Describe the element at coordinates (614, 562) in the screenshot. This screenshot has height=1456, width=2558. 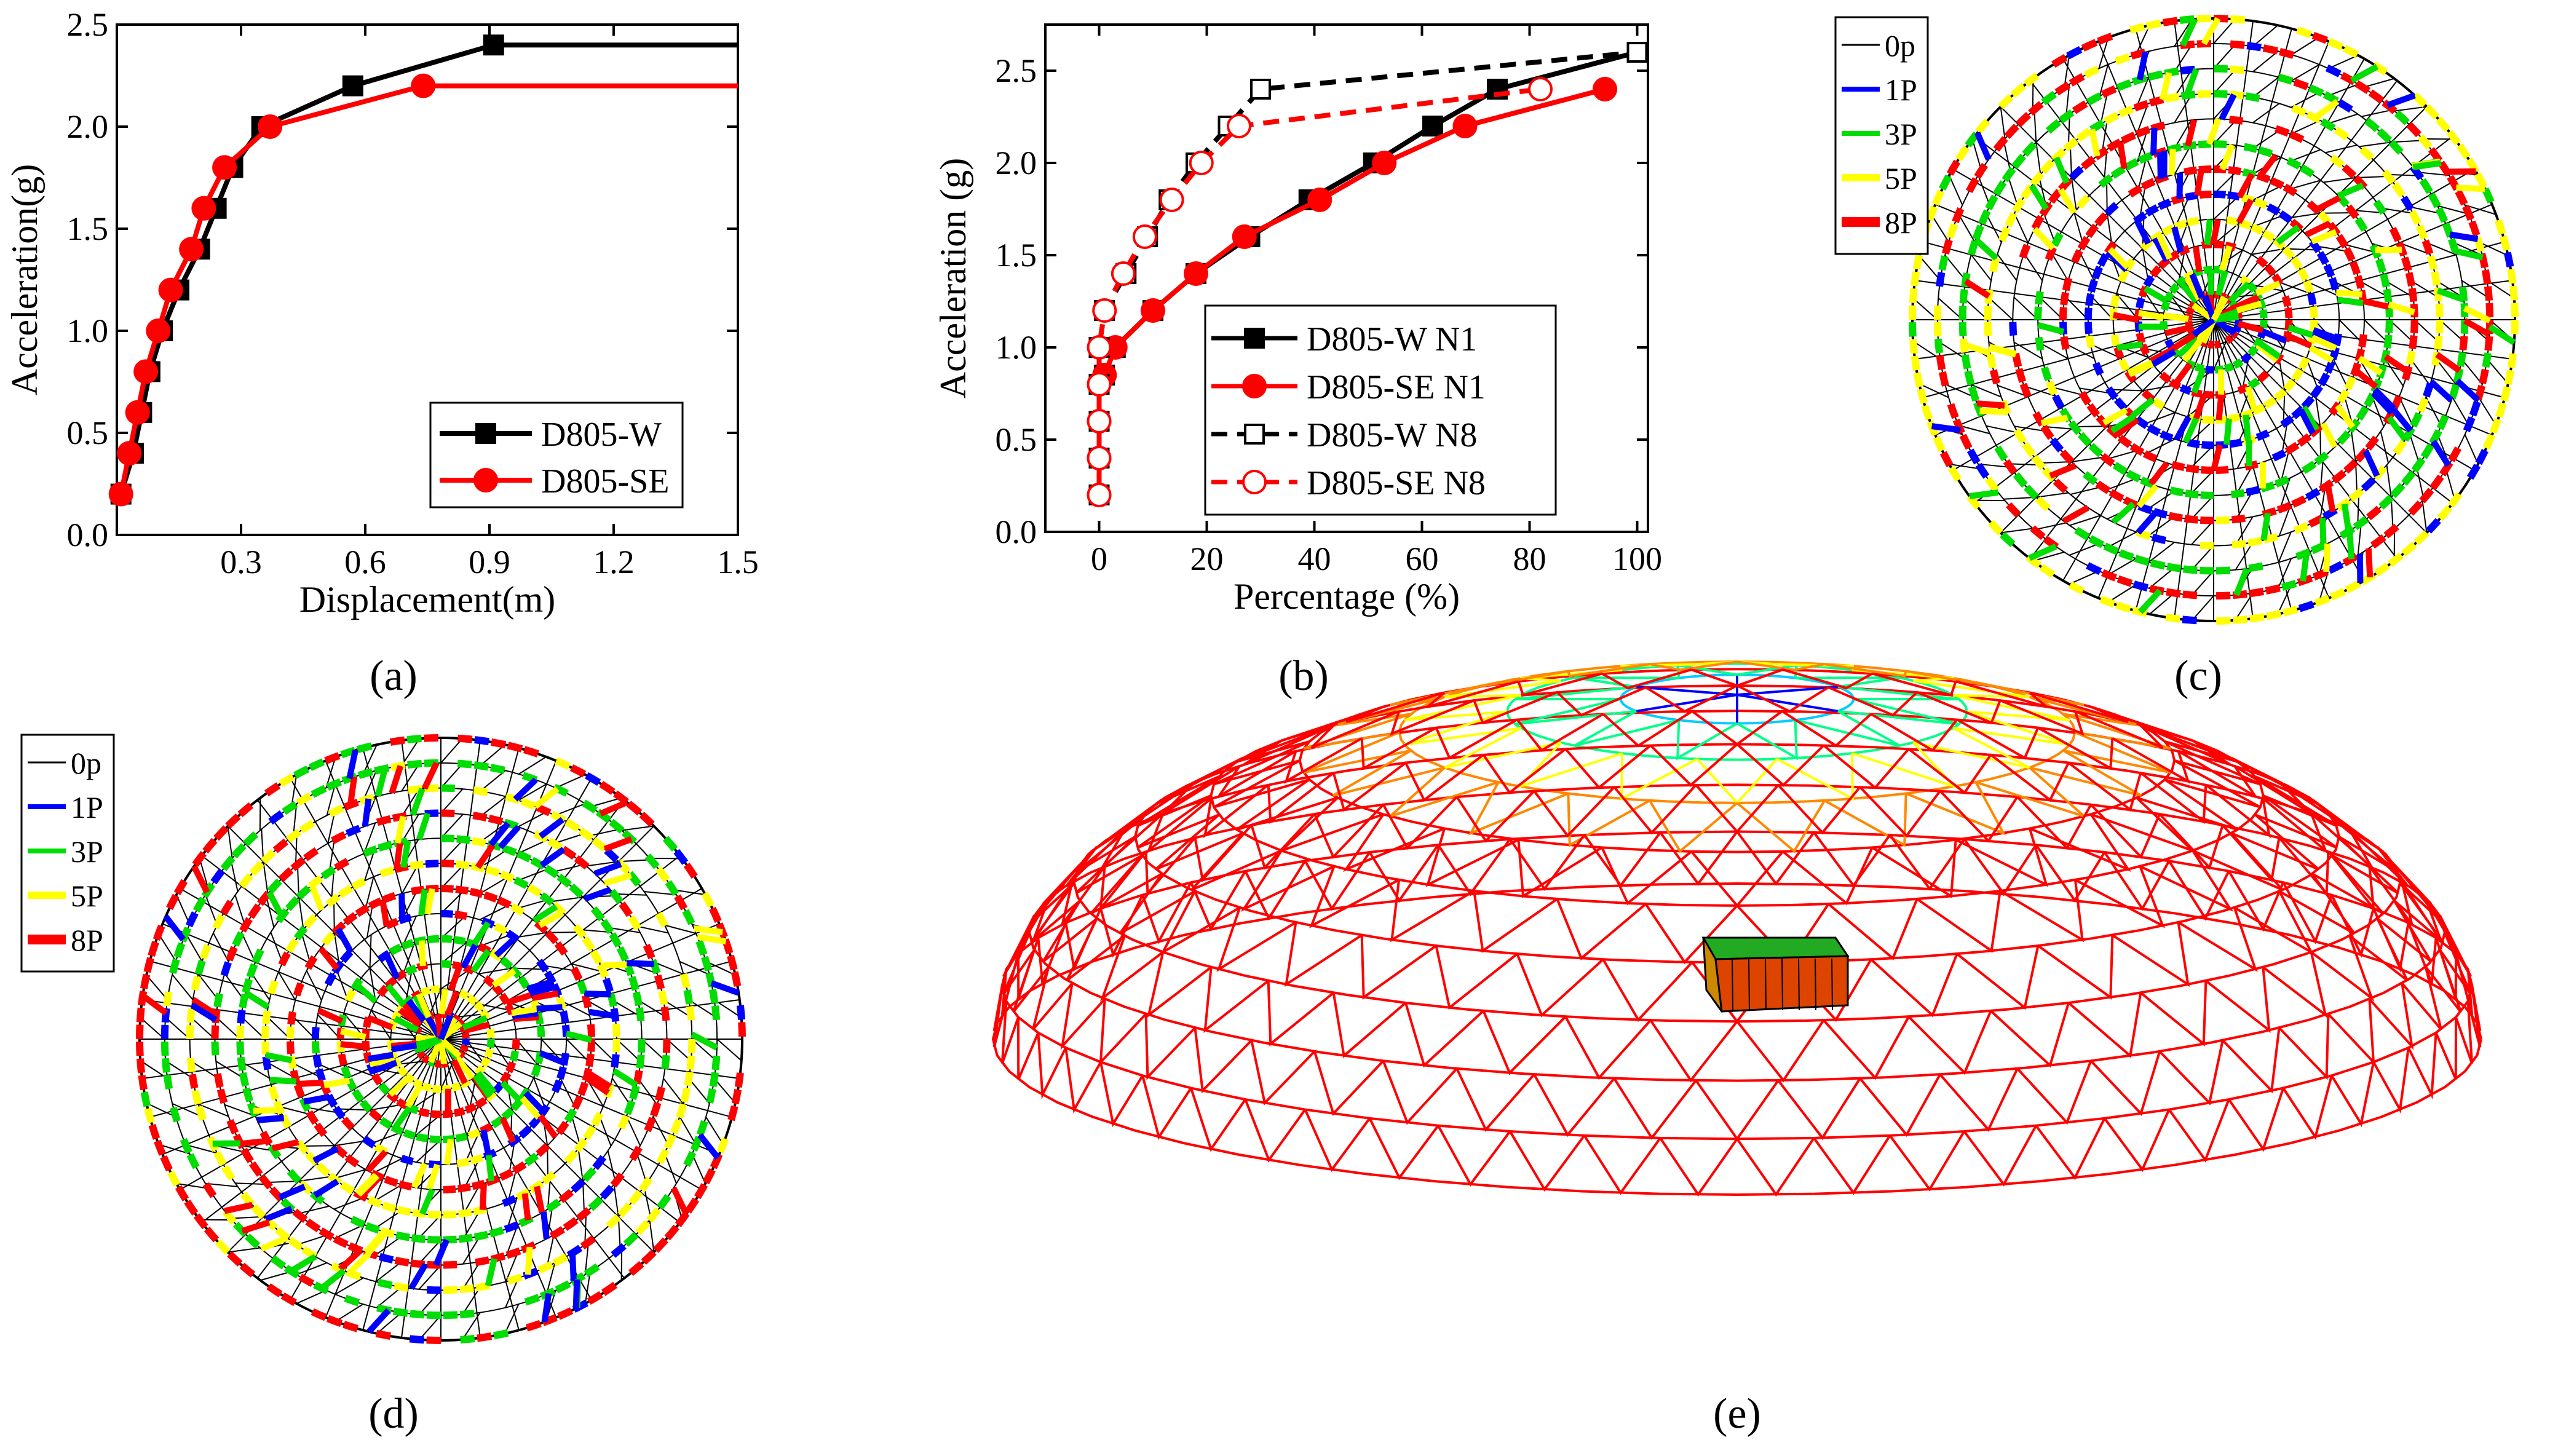
I see `x-tick-label: 1.2` at that location.